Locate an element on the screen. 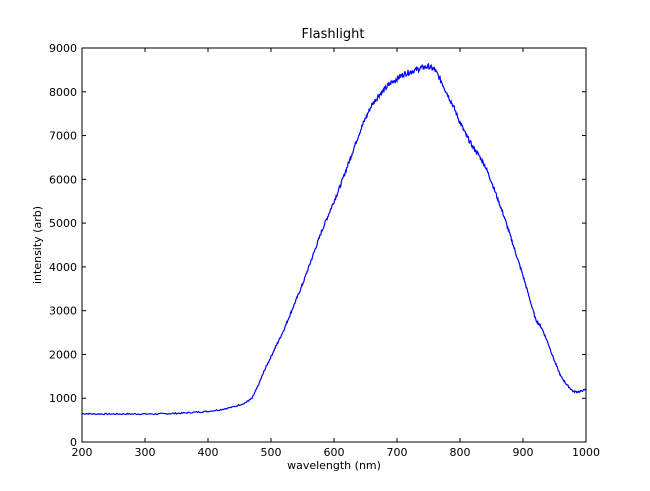 This screenshot has height=491, width=650. x-tick-label: 500 is located at coordinates (271, 452).